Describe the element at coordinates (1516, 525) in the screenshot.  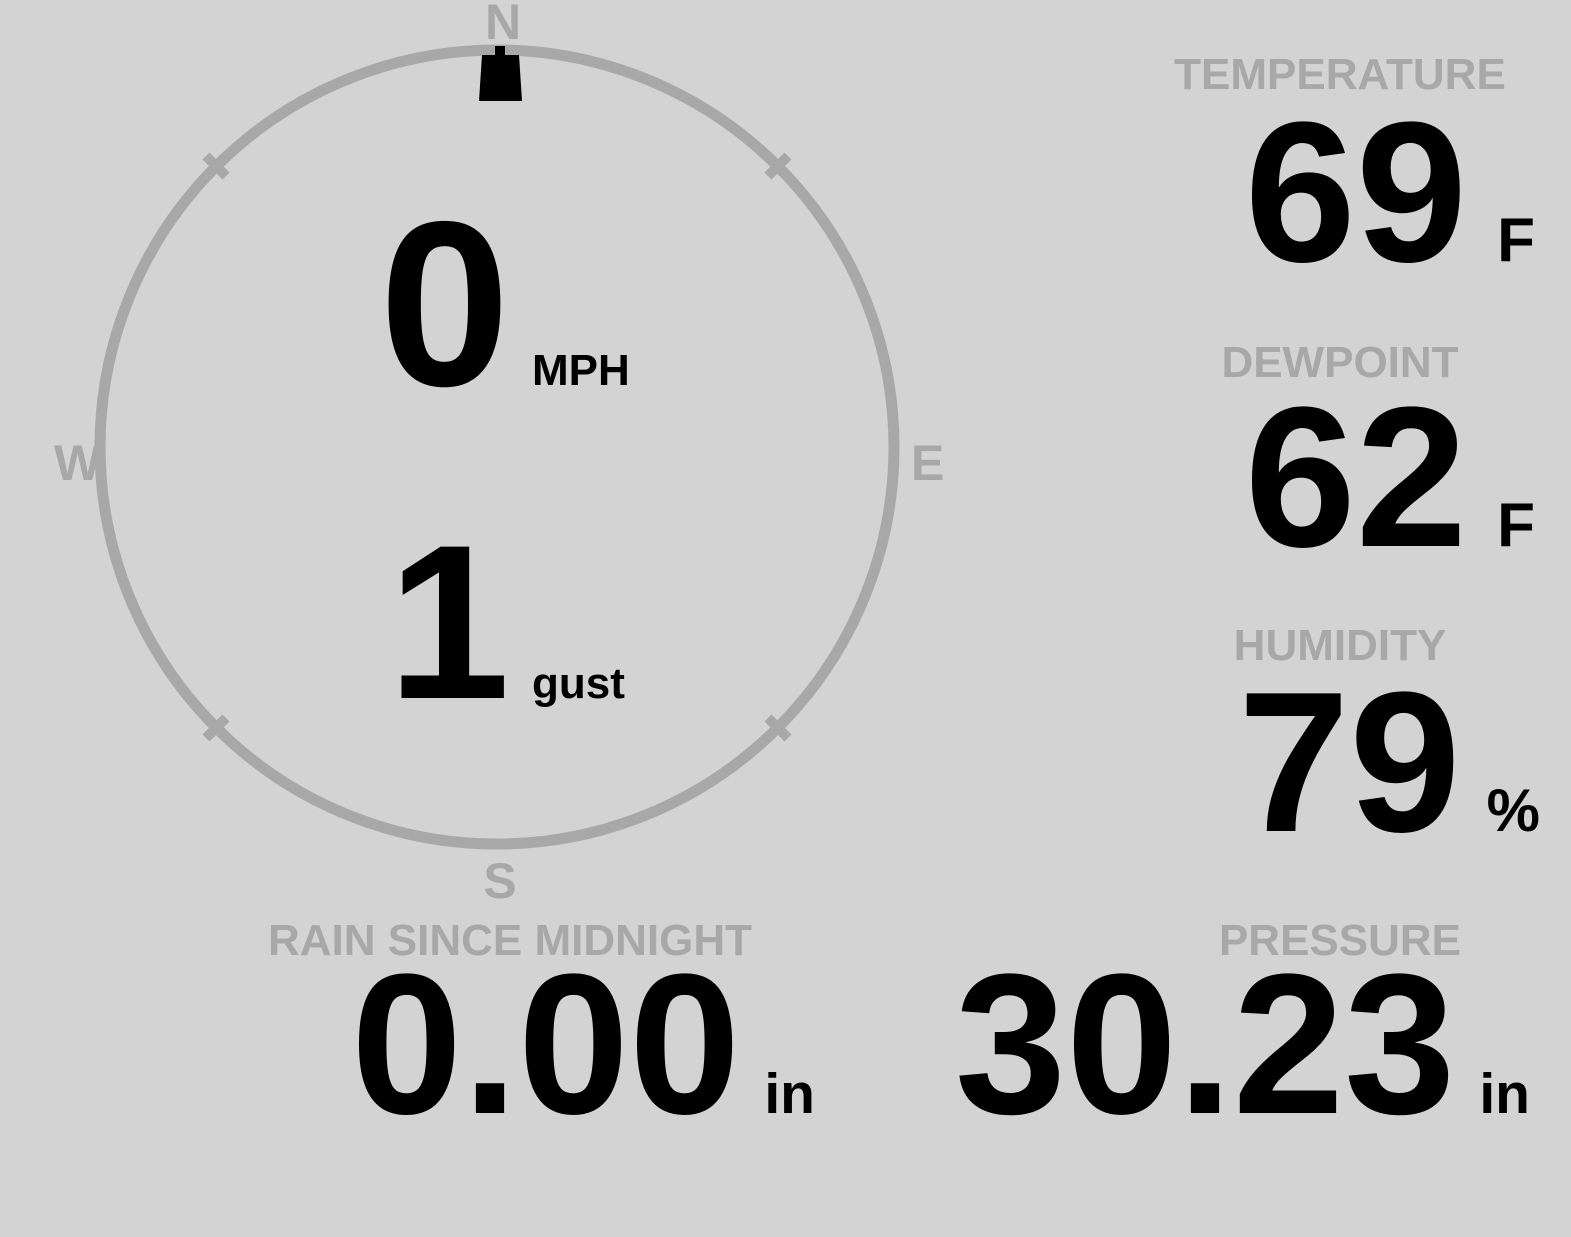
I see `dewpoint-unit: F` at that location.